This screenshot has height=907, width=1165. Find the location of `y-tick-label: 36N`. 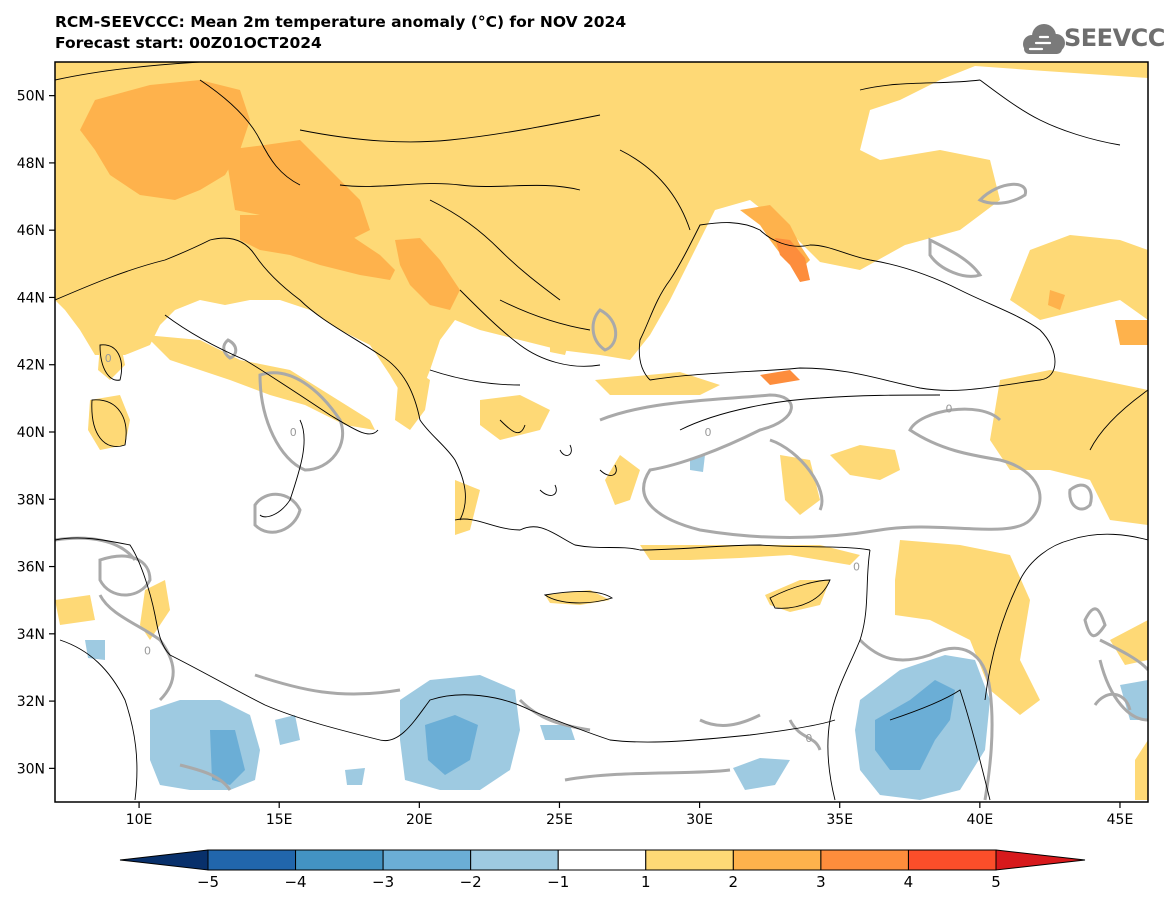

y-tick-label: 36N is located at coordinates (31, 568).